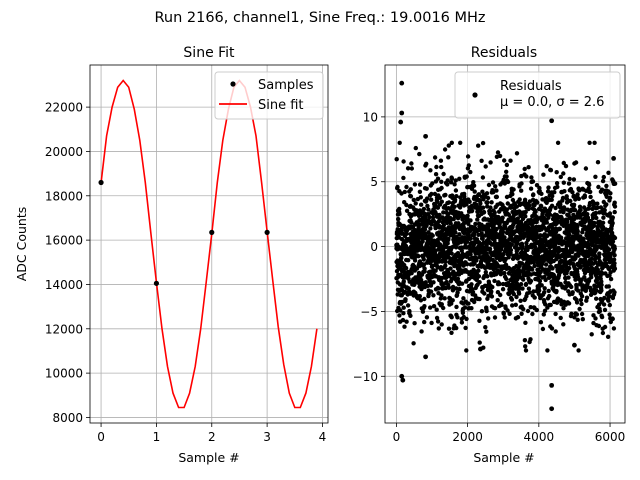 The image size is (640, 480). What do you see at coordinates (267, 437) in the screenshot?
I see `sine-fit-x-tick-label: 3` at bounding box center [267, 437].